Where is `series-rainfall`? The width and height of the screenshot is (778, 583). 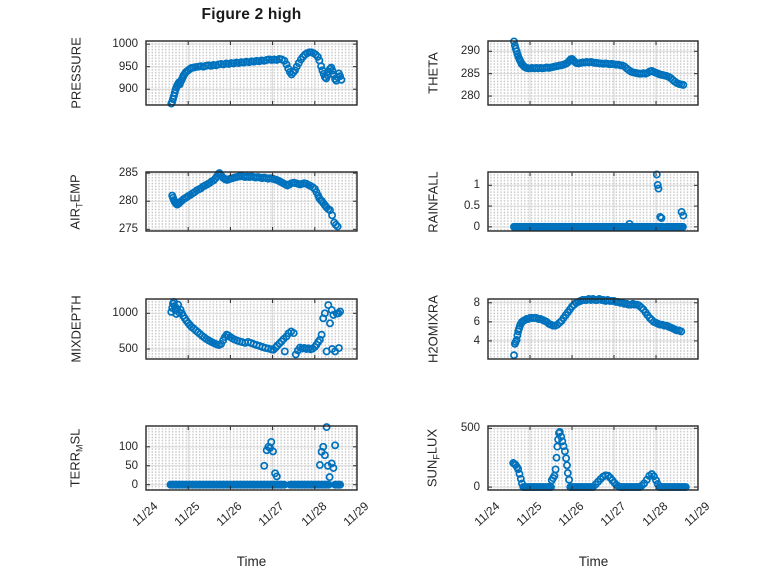 series-rainfall is located at coordinates (599, 200).